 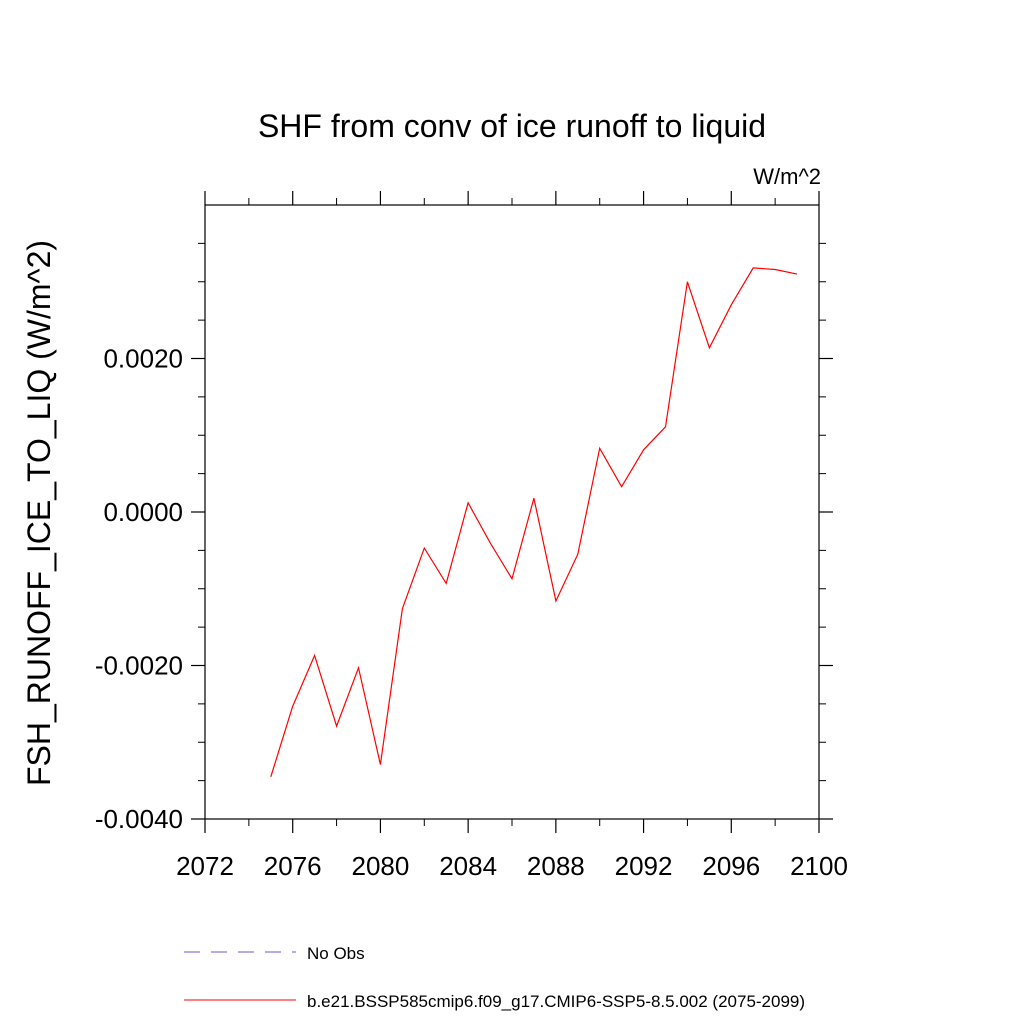 I want to click on x-tick-label: 2076, so click(x=293, y=866).